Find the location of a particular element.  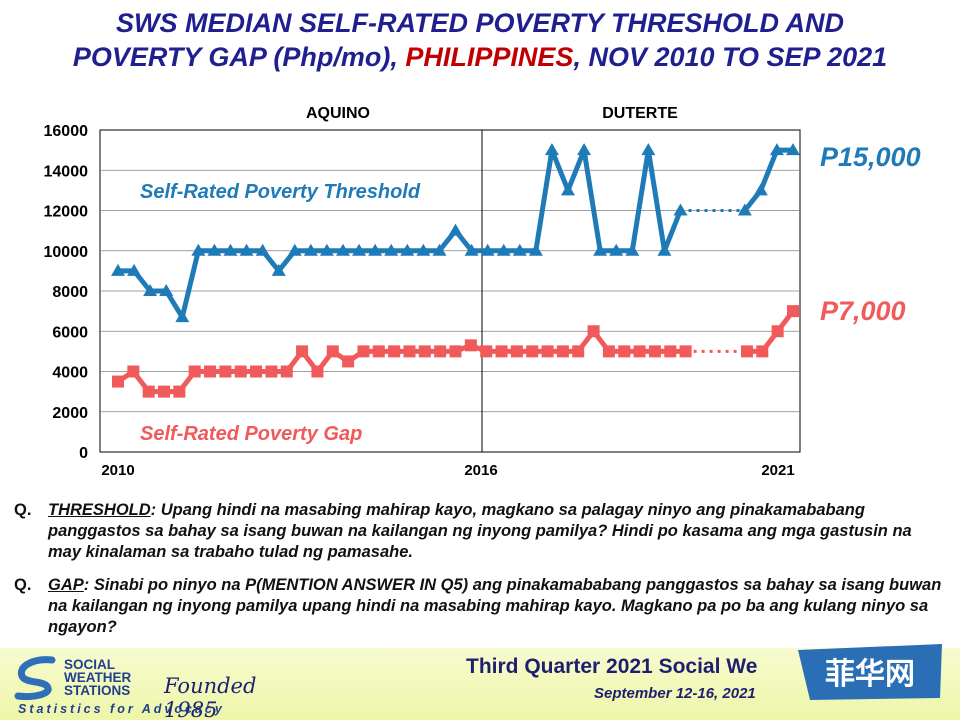

question-key: THRESHOLD is located at coordinates (99, 510).